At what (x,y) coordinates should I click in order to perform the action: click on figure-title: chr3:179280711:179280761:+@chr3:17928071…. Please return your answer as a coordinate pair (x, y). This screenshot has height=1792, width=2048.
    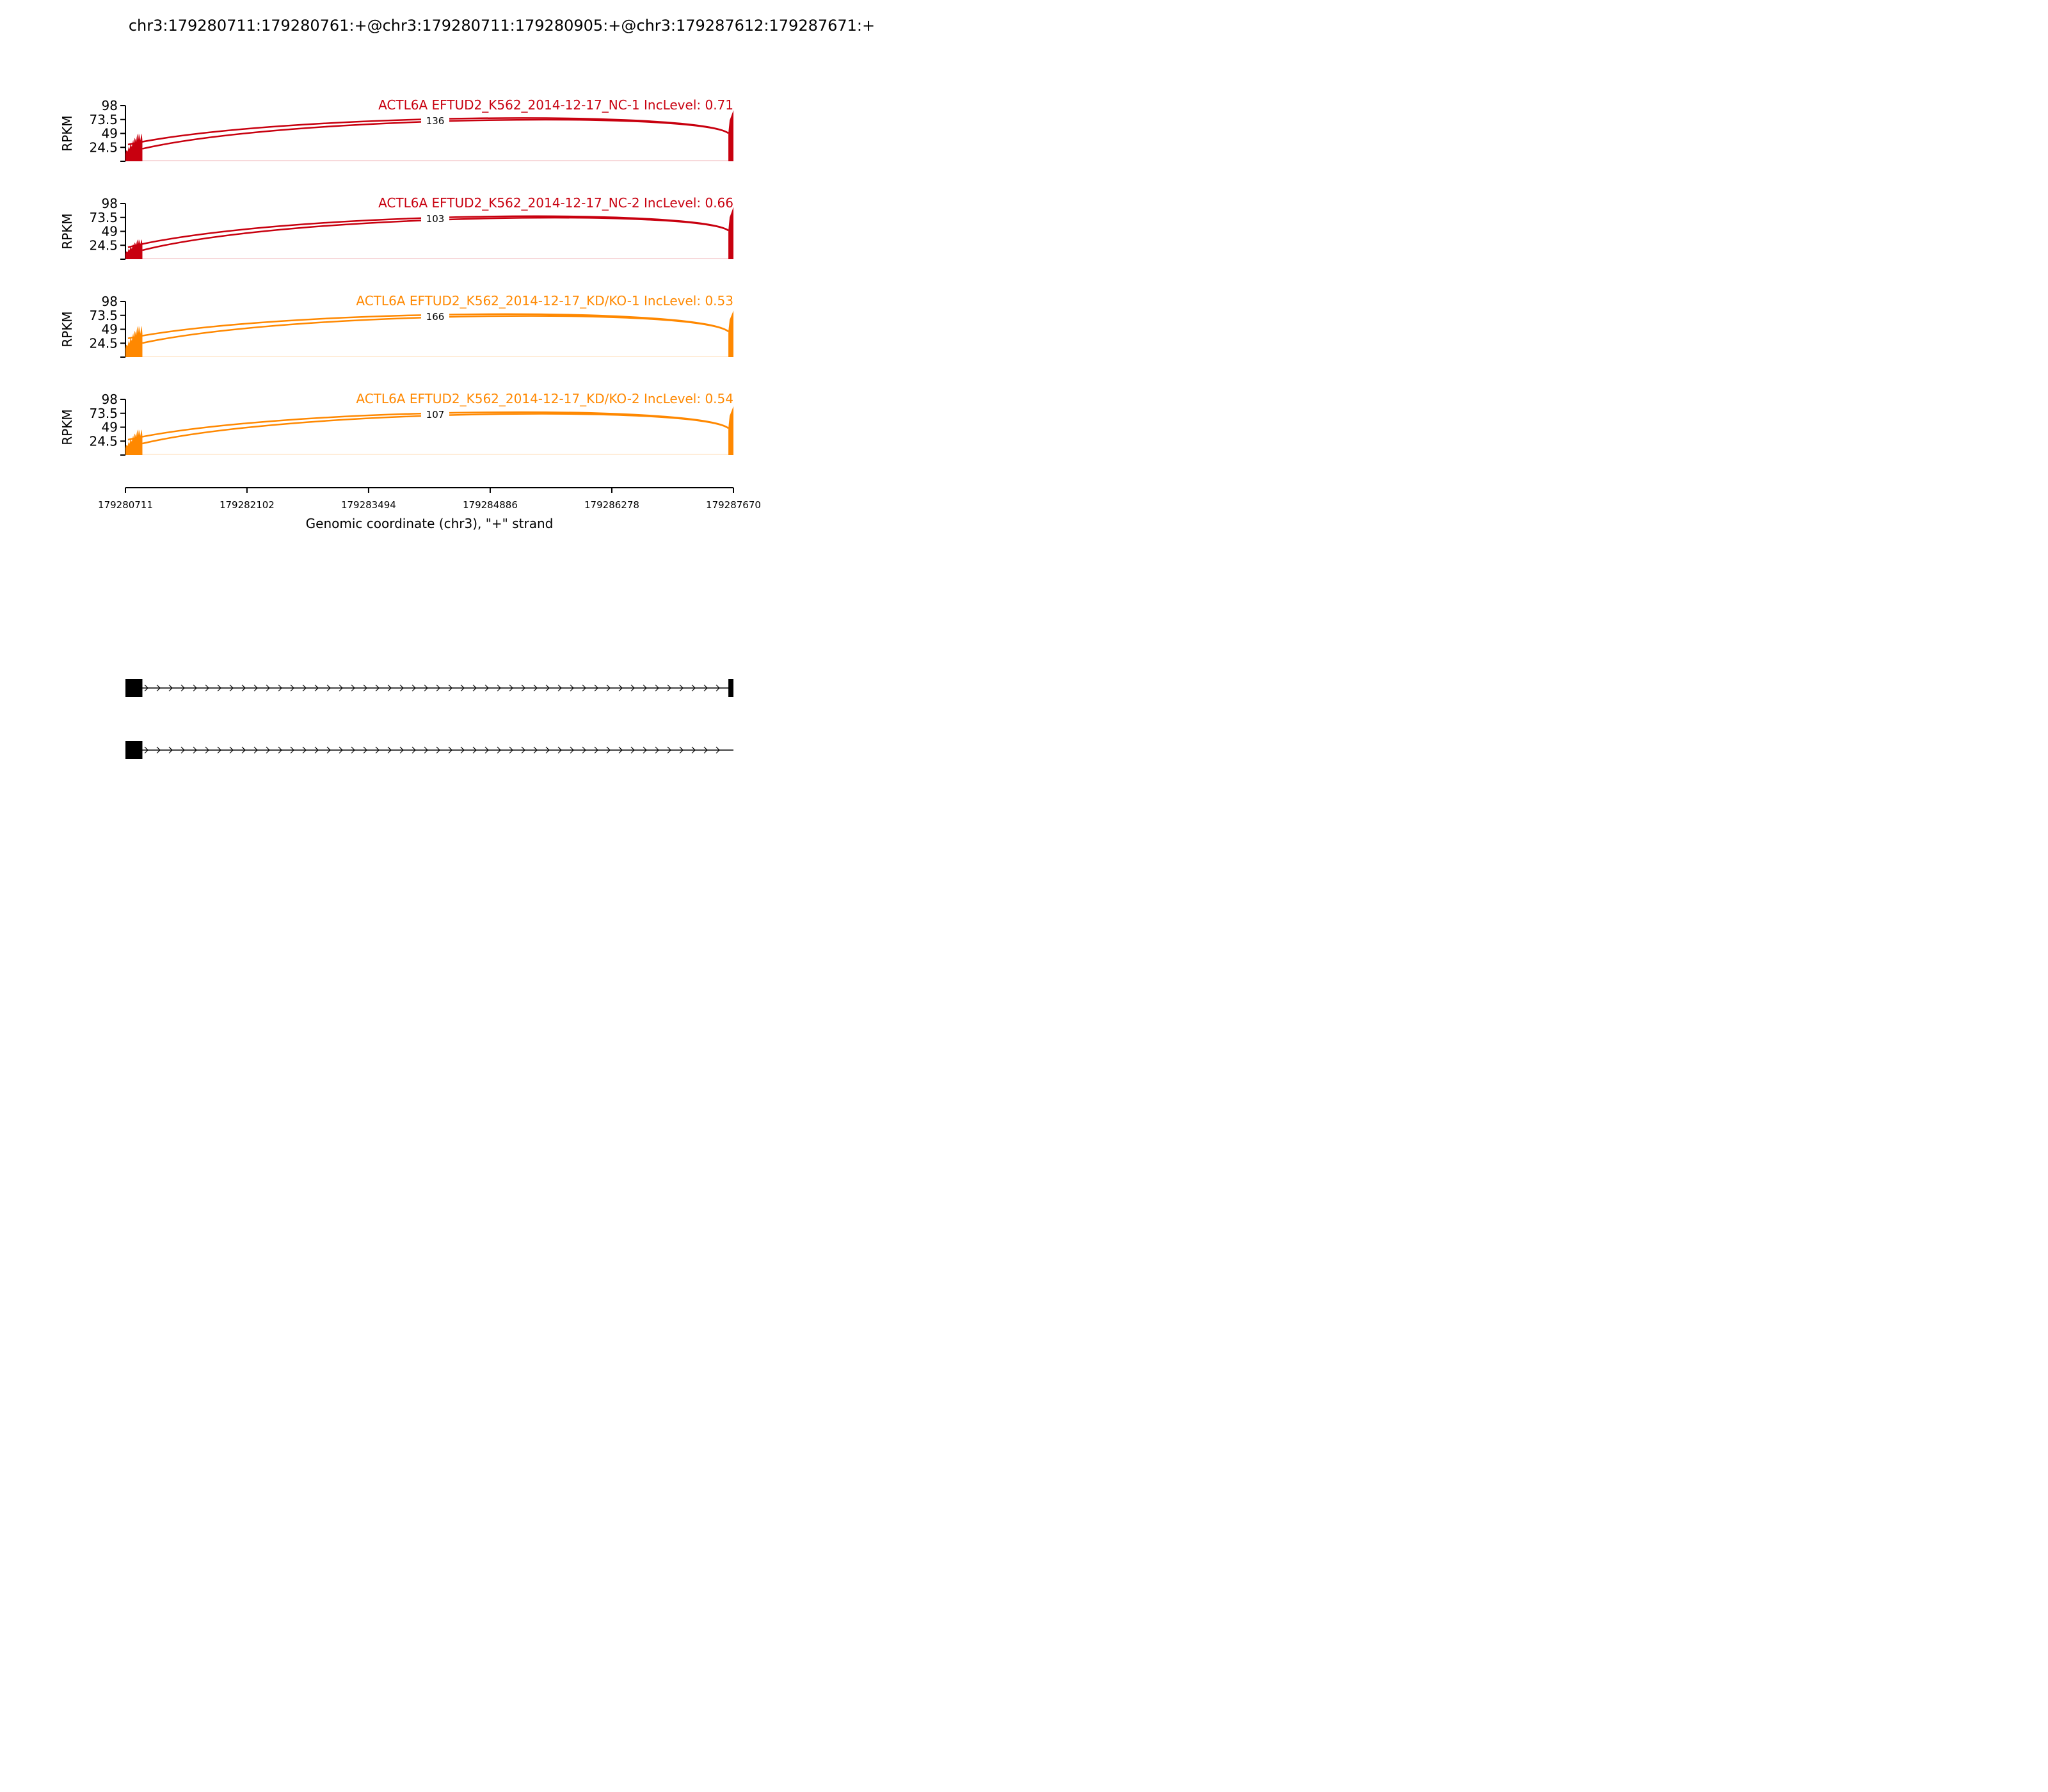
    Looking at the image, I should click on (502, 26).